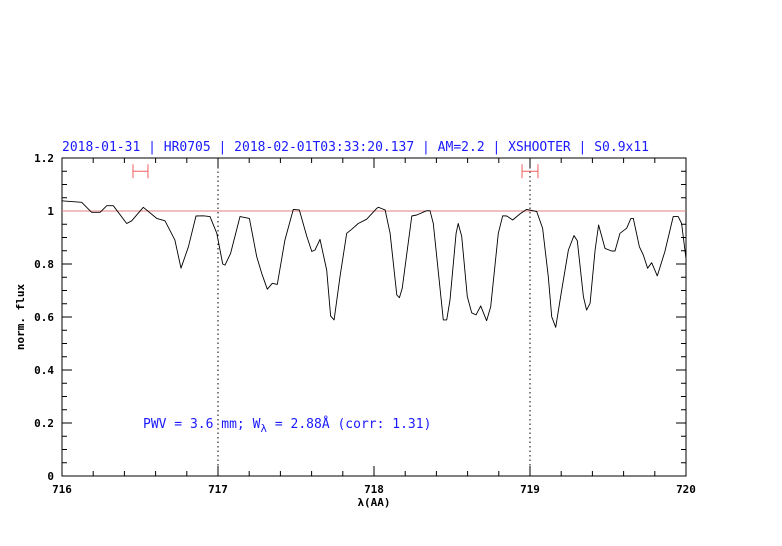 Image resolution: width=782 pixels, height=546 pixels. I want to click on x-tick-label: 716, so click(62, 489).